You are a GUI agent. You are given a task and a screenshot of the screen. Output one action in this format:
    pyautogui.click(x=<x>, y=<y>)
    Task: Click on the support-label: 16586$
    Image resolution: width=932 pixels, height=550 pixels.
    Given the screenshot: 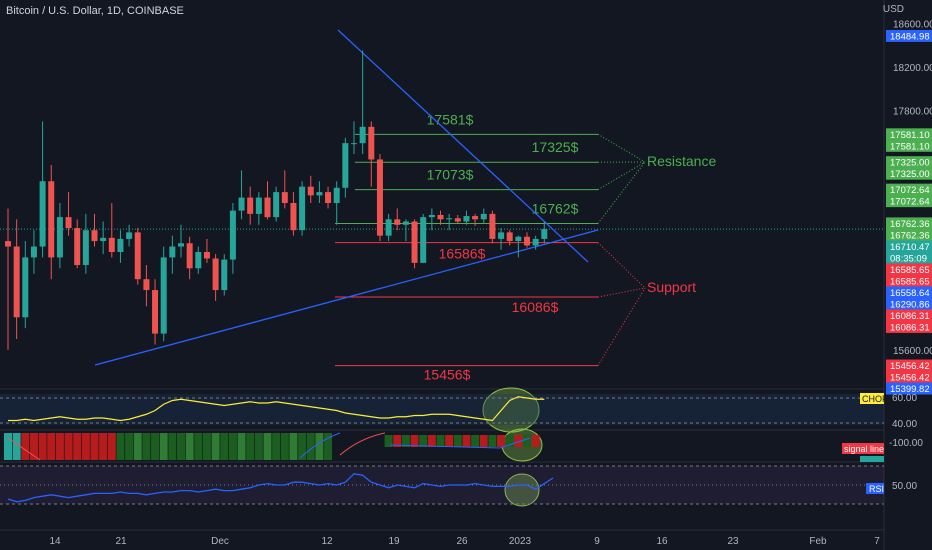 What is the action you would take?
    pyautogui.click(x=462, y=254)
    